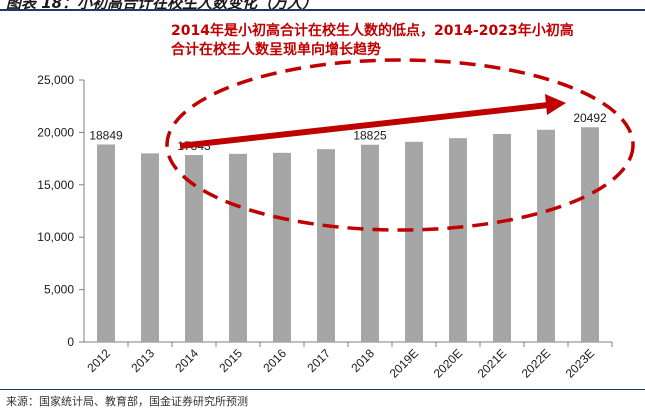  What do you see at coordinates (536, 363) in the screenshot?
I see `x-tick-label: 2022E` at bounding box center [536, 363].